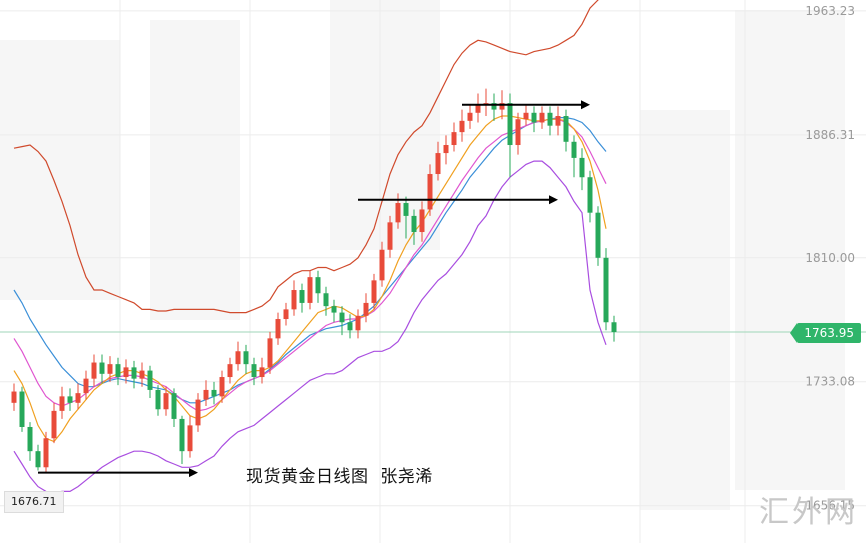 The image size is (866, 543). Describe the element at coordinates (830, 11) in the screenshot. I see `y-tick-label: 1963.23` at that location.